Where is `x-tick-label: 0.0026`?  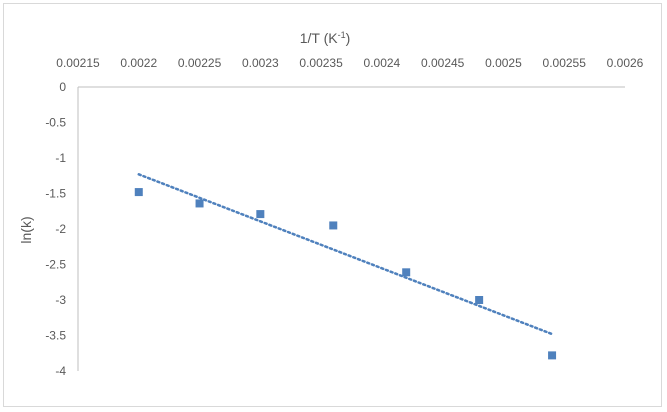 x-tick-label: 0.0026 is located at coordinates (625, 63).